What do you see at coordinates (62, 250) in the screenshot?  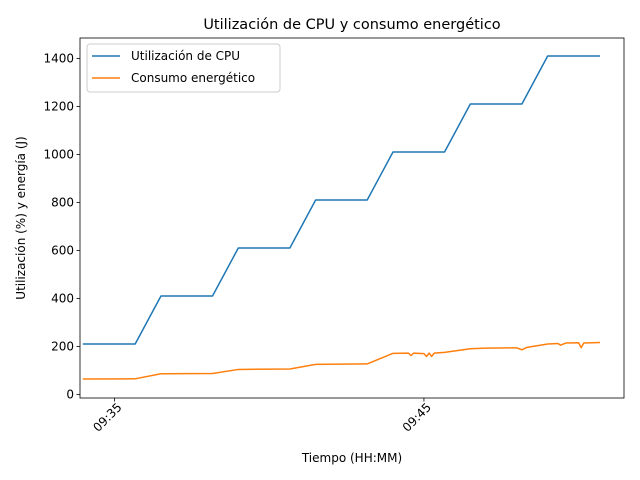 I see `y-tick-label: 600` at bounding box center [62, 250].